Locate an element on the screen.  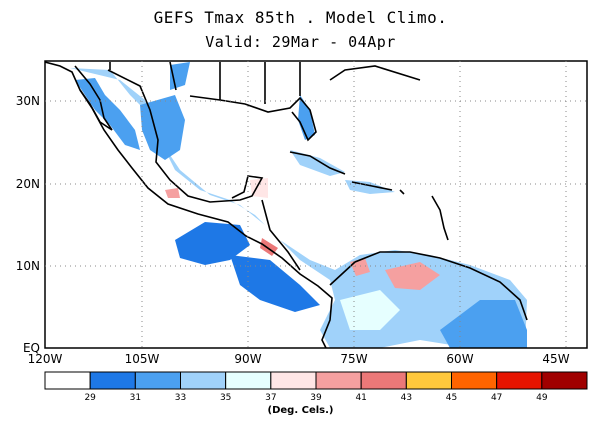
colorbar-tick-label: 41 is located at coordinates (360, 398).